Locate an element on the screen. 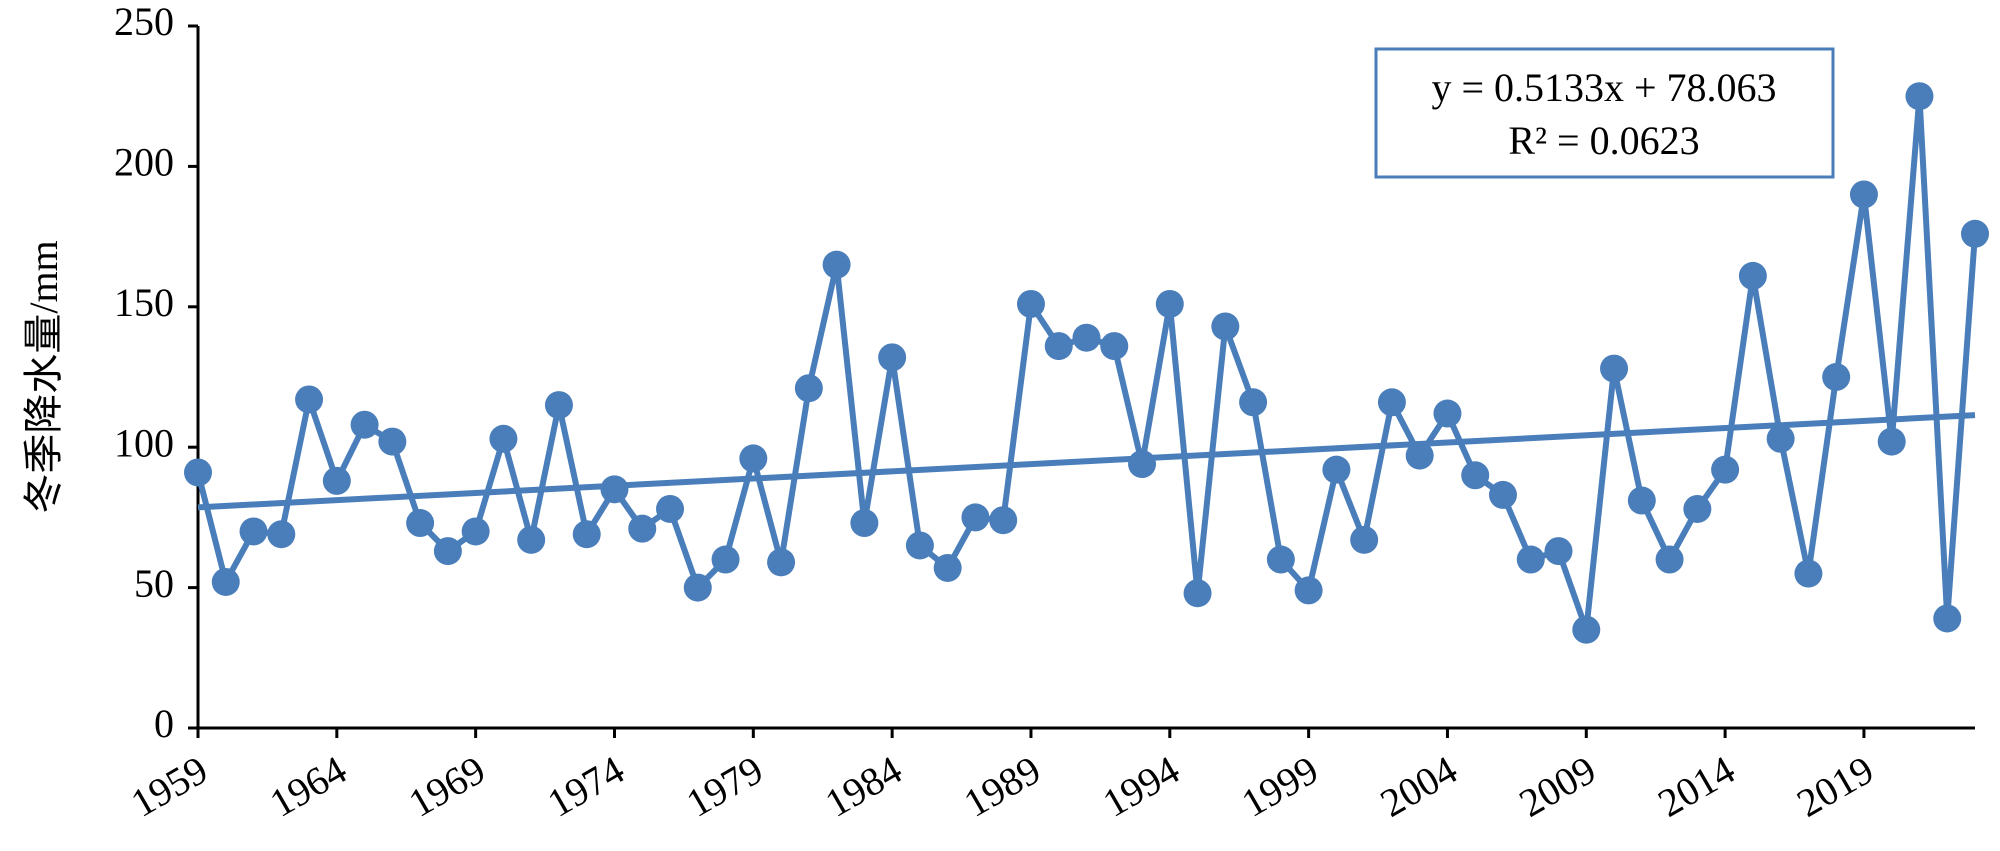 Image resolution: width=2000 pixels, height=851 pixels. y-tick-label: 0 is located at coordinates (164, 723).